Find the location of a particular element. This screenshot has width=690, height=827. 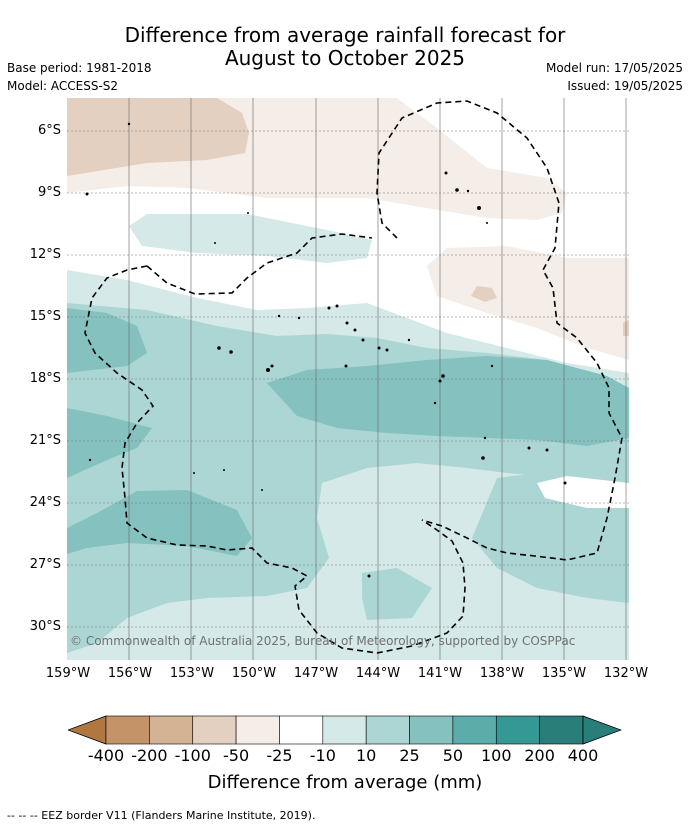

lat-label-21s: 21°S is located at coordinates (45, 440).